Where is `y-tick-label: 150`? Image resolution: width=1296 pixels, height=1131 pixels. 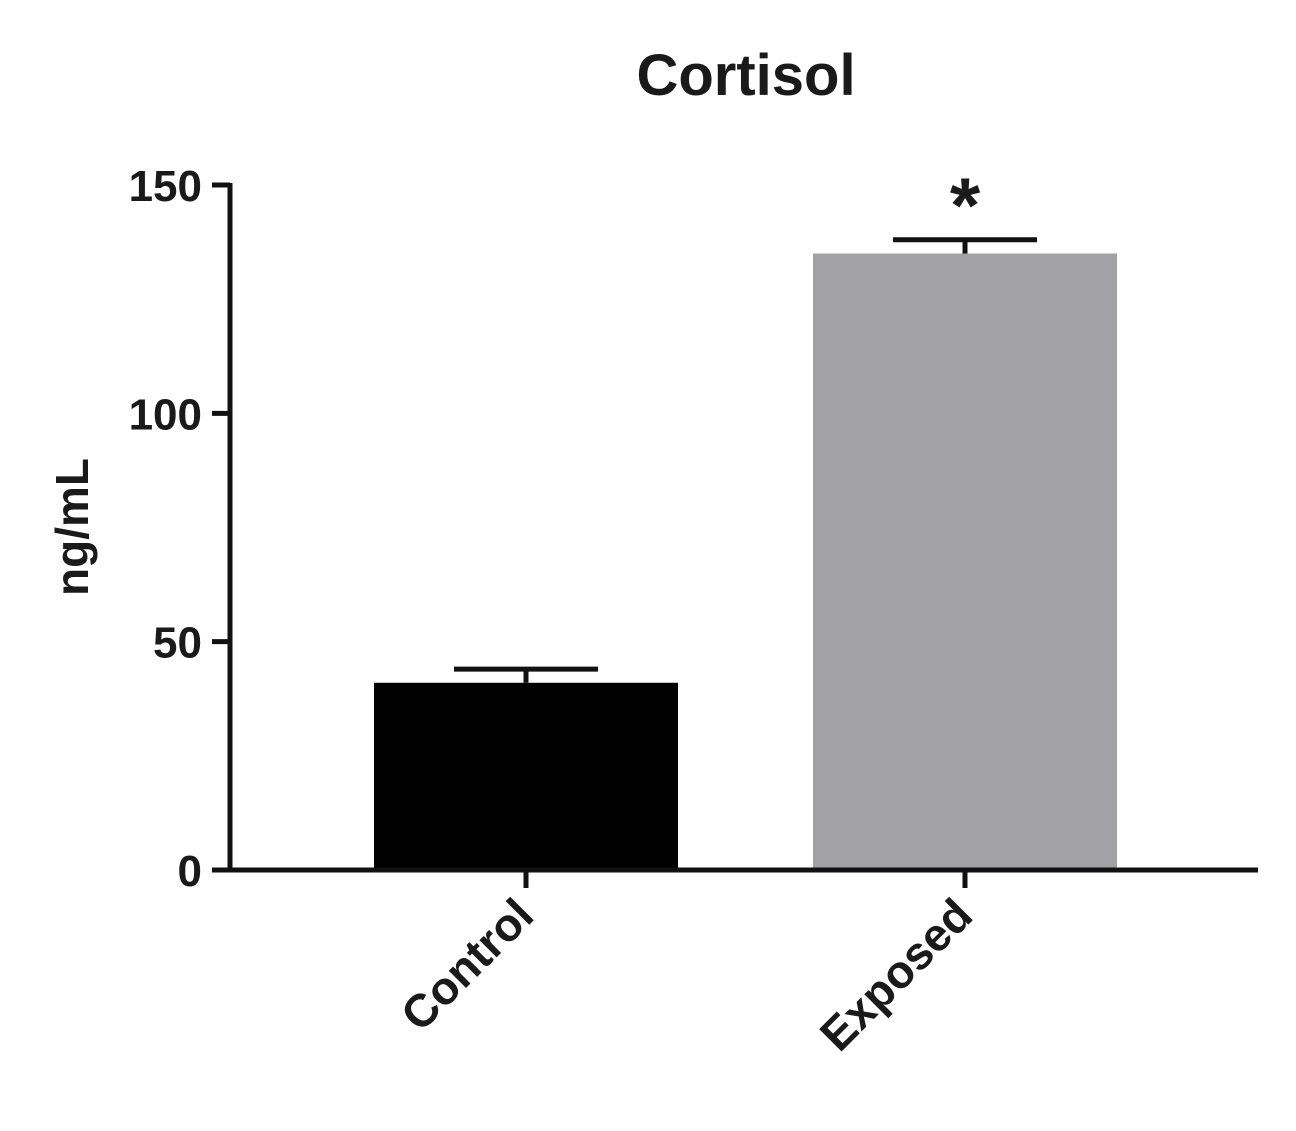
y-tick-label: 150 is located at coordinates (165, 186).